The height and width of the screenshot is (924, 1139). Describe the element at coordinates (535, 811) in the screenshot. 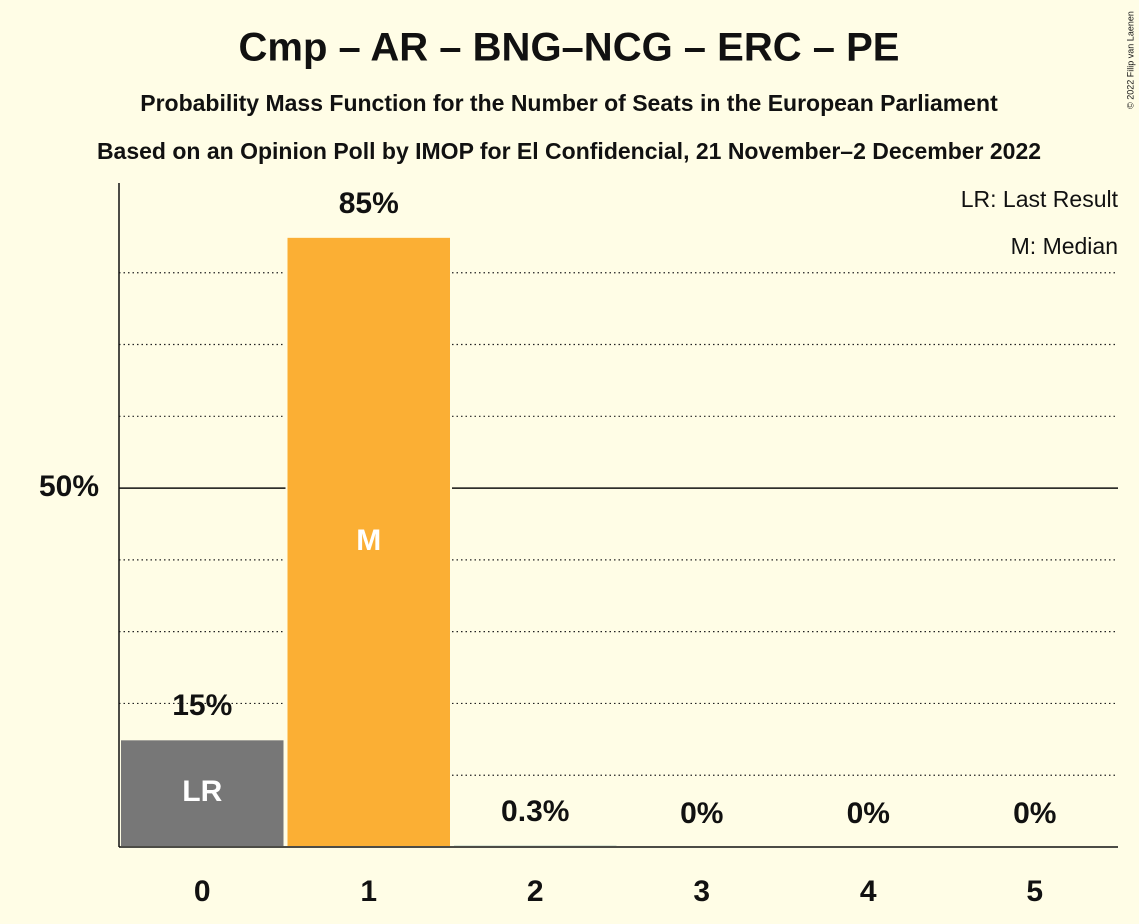

I see `value-label: 0.3%` at that location.